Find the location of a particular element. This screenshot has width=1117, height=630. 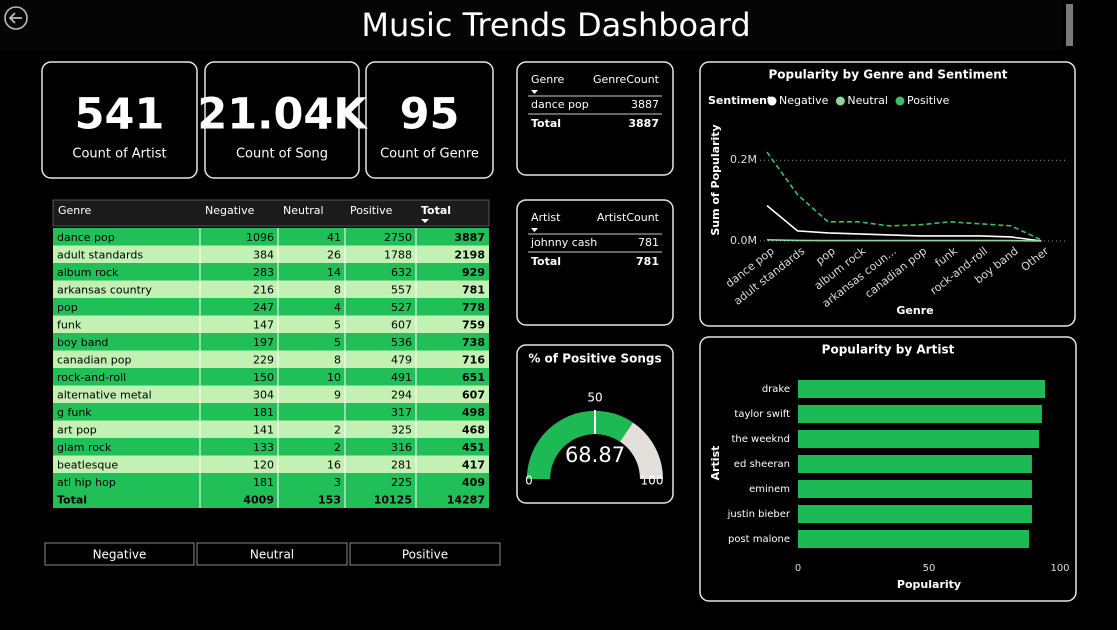

table-cell-number: 1096 is located at coordinates (260, 237).